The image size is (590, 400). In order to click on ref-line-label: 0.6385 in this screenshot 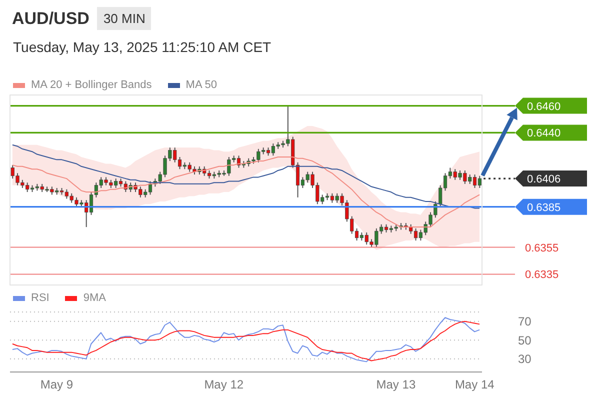, I will do `click(544, 208)`.